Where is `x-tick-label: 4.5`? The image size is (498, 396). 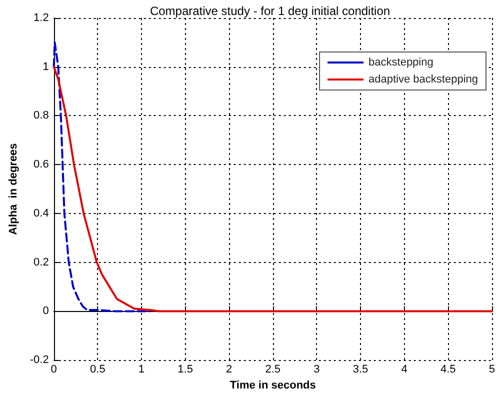
x-tick-label: 4.5 is located at coordinates (448, 370).